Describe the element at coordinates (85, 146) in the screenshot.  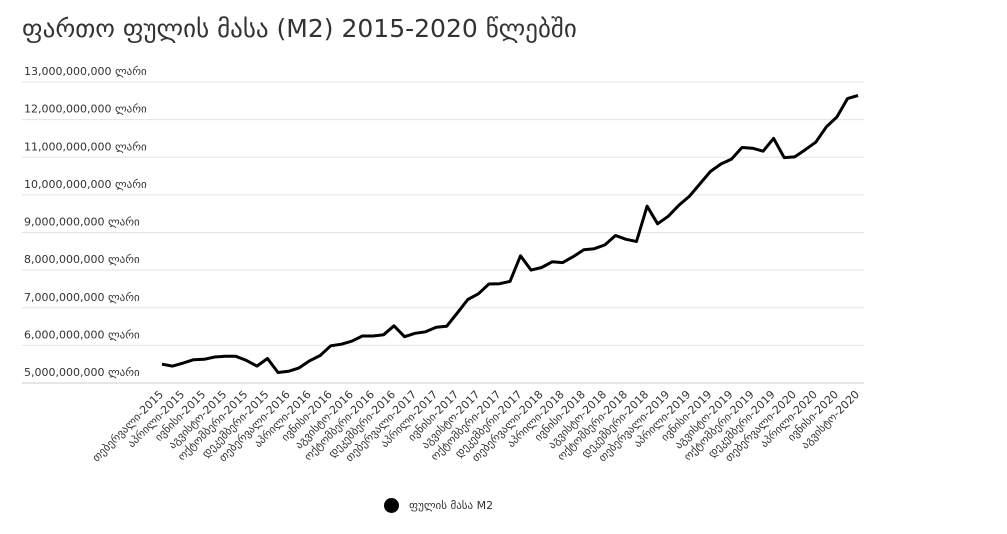
I see `y-tick-label: 11,000,000,000 ლარი` at that location.